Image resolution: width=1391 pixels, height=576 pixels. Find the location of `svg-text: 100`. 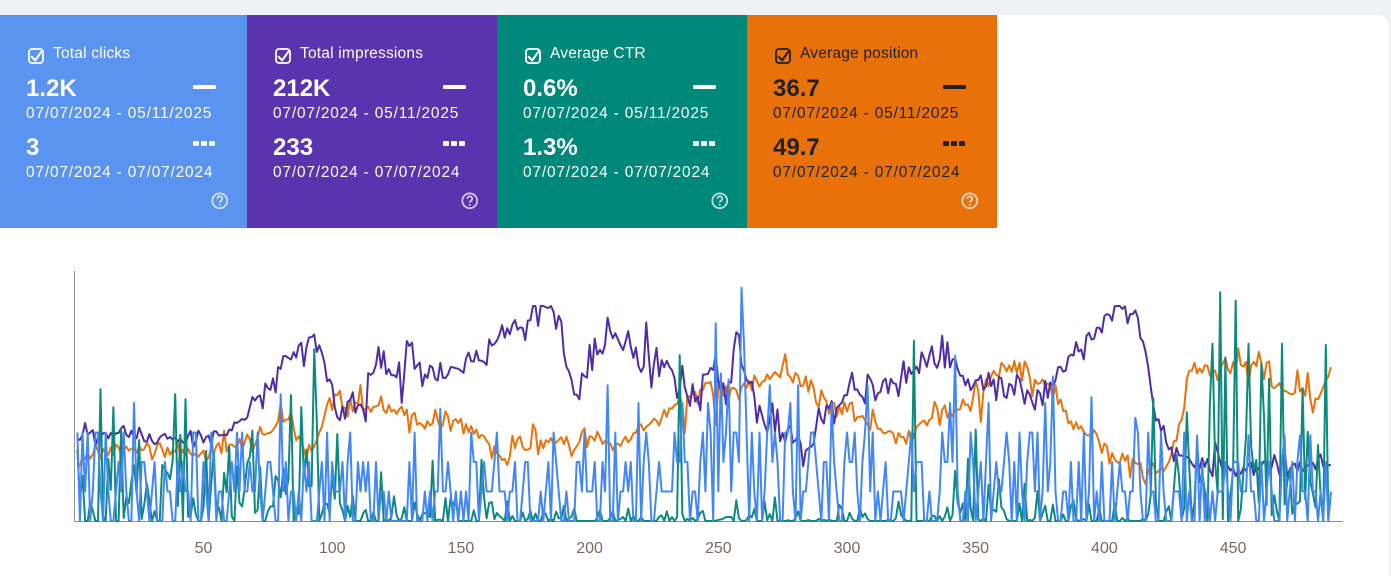

svg-text: 100 is located at coordinates (332, 548).